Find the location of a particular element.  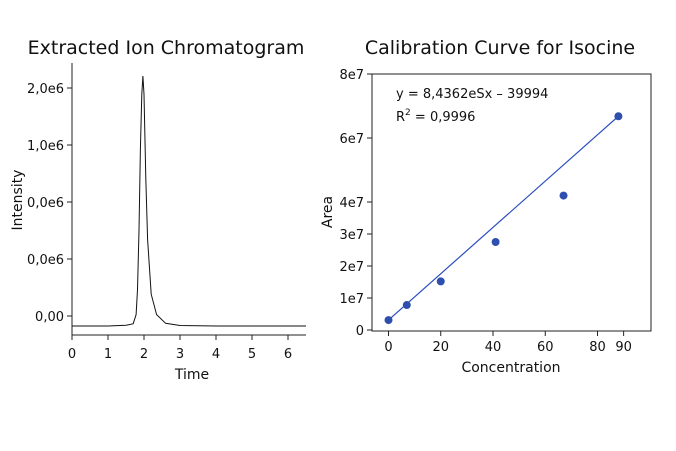

chromatogram-y-tick-label: 0,00 is located at coordinates (49, 317).